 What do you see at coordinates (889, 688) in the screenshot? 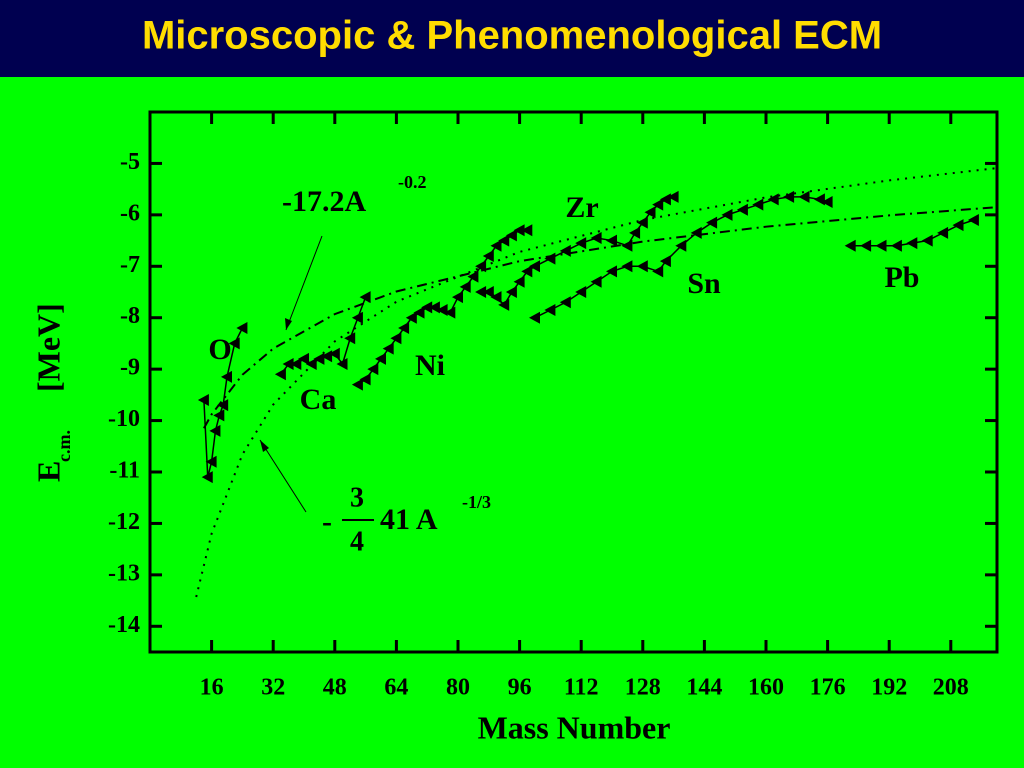
I see `x-tick-label: 192` at bounding box center [889, 688].